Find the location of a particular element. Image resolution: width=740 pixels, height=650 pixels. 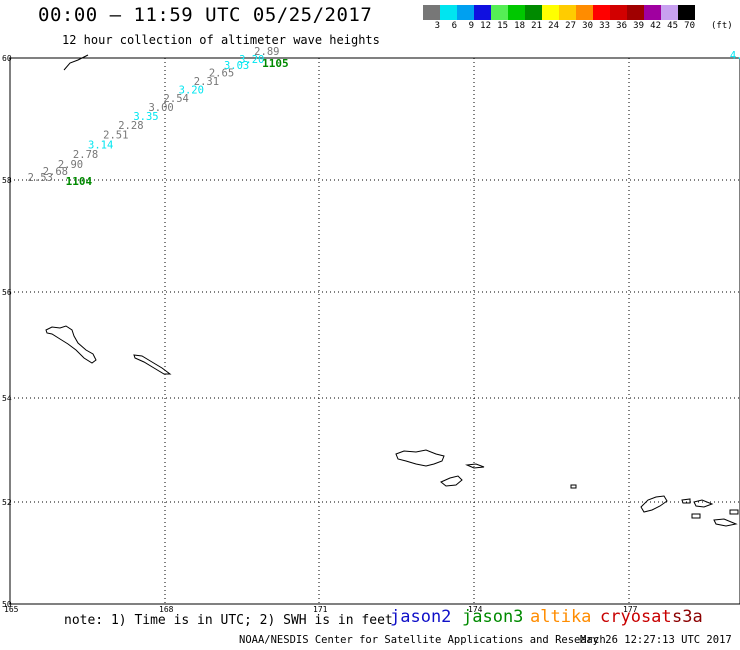

lat-tick-label: 60 is located at coordinates (7, 58).